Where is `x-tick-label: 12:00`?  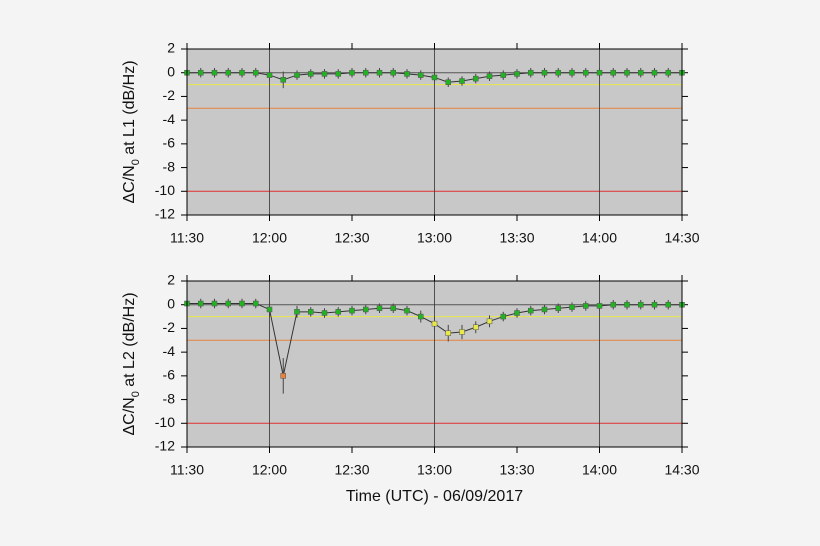
x-tick-label: 12:00 is located at coordinates (269, 238).